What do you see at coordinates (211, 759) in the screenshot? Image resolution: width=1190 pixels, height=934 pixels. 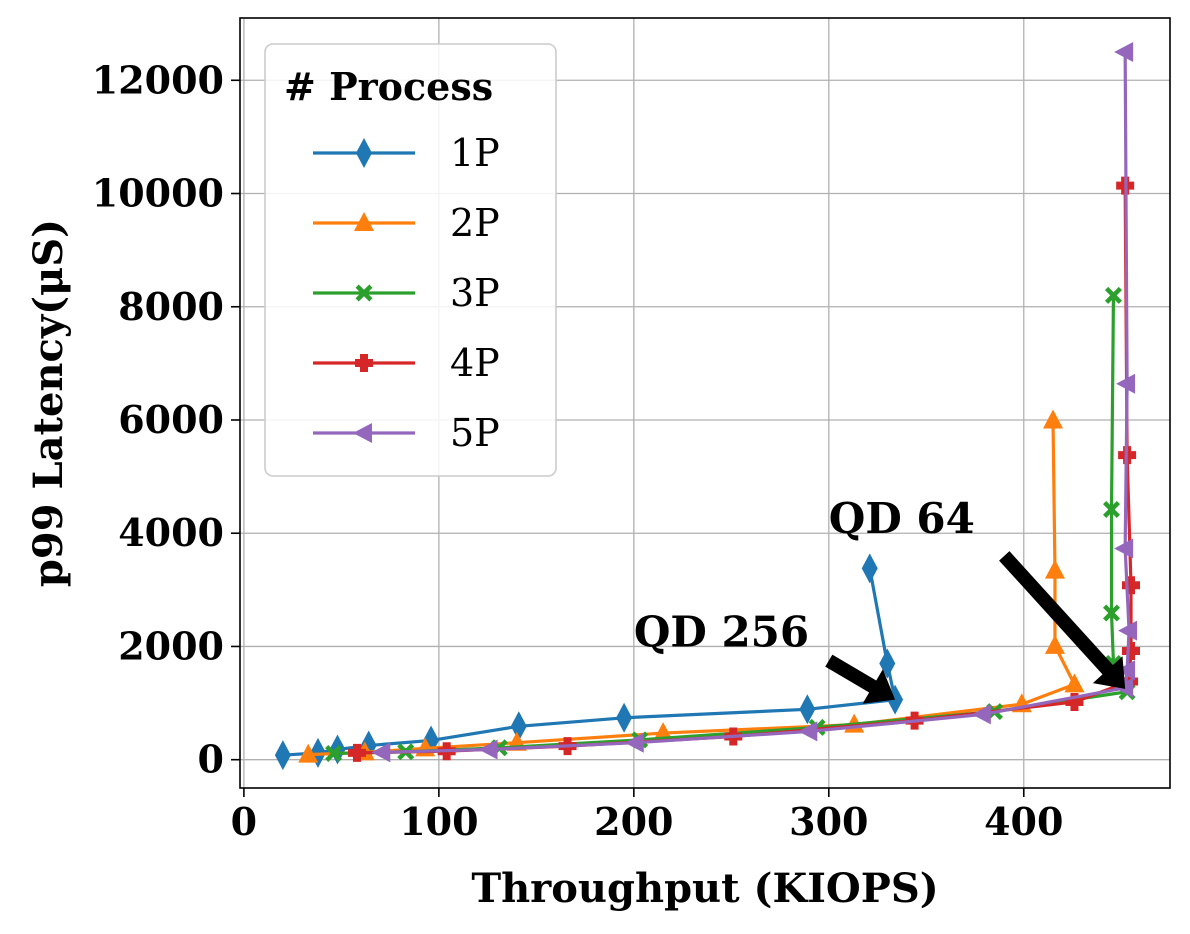 I see `y-tick-label: 0` at bounding box center [211, 759].